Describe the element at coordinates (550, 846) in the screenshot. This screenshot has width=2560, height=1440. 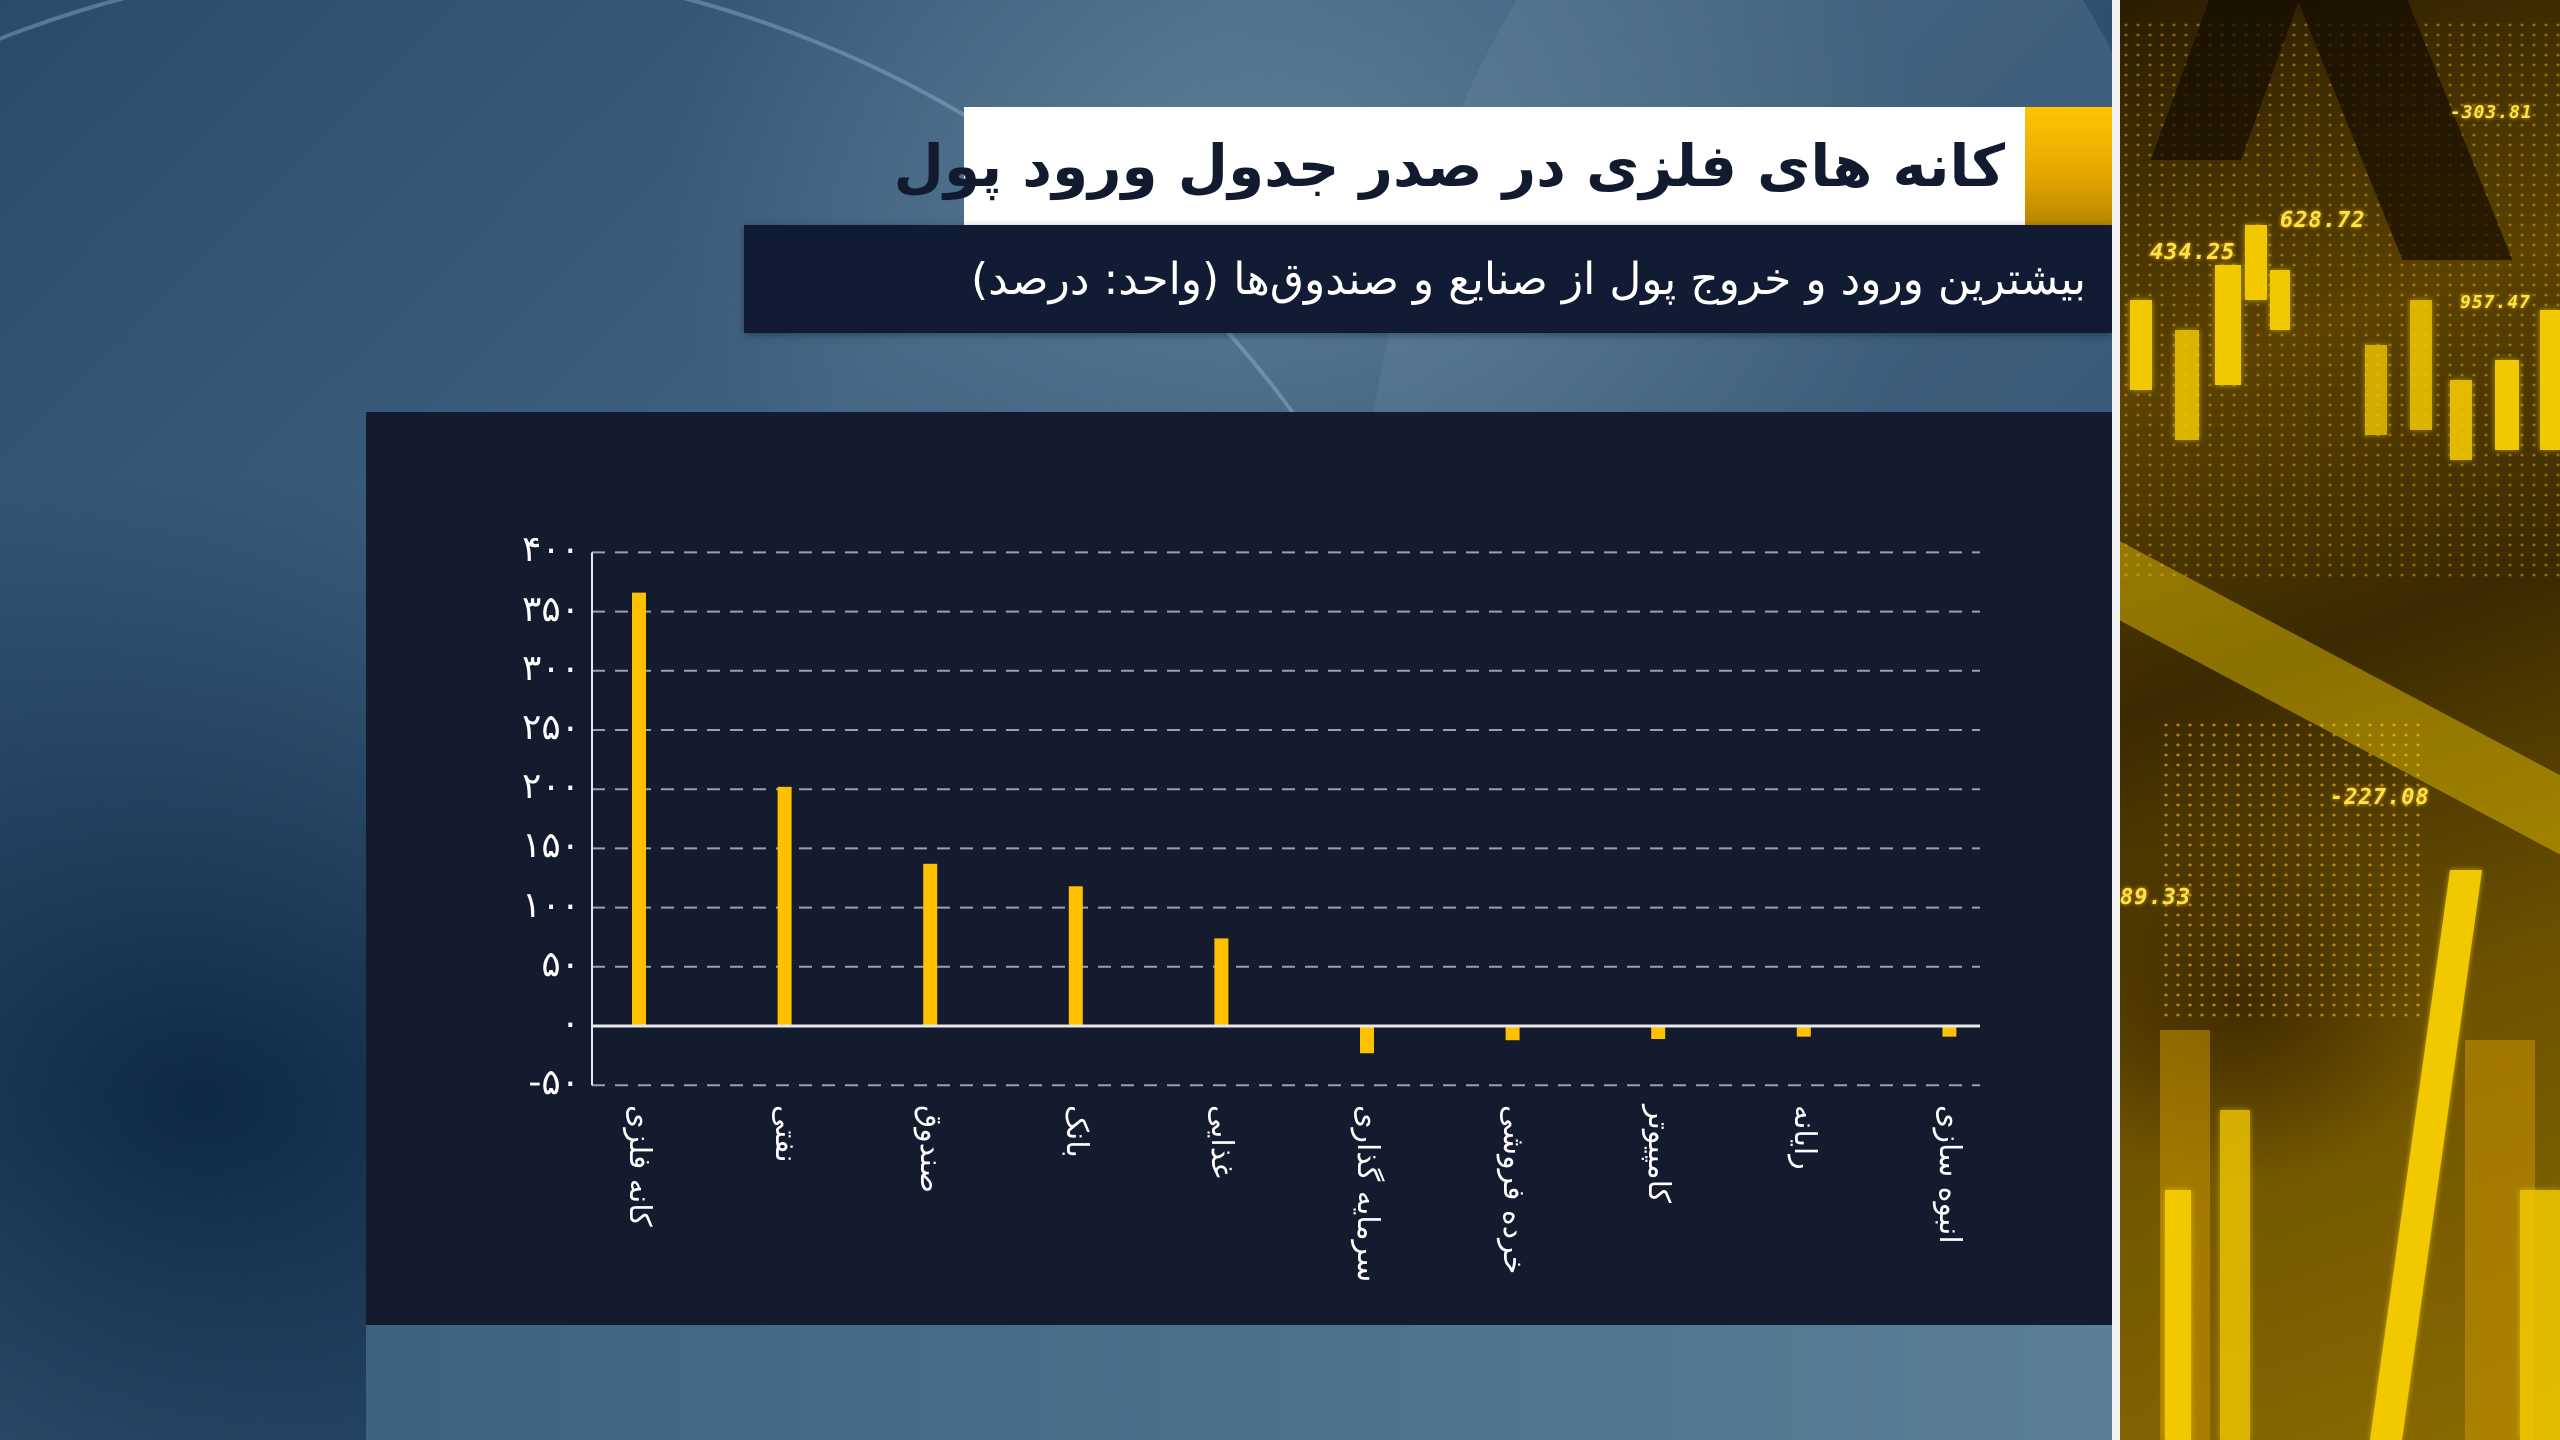
I see `y-tick-label: ۱۵۰` at that location.